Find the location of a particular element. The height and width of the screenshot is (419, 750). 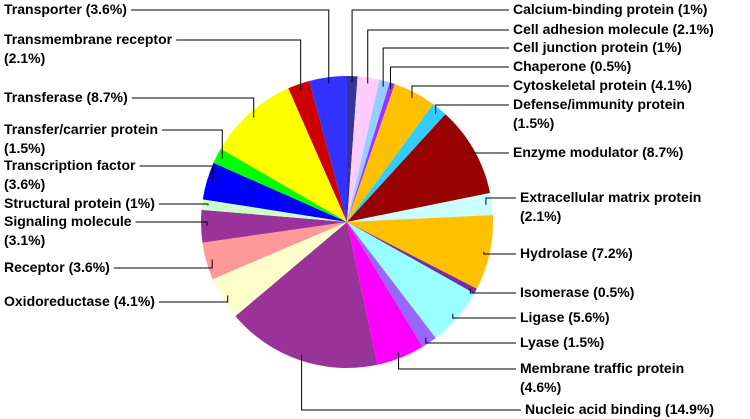

category-name: Transporter is located at coordinates (43, 9).